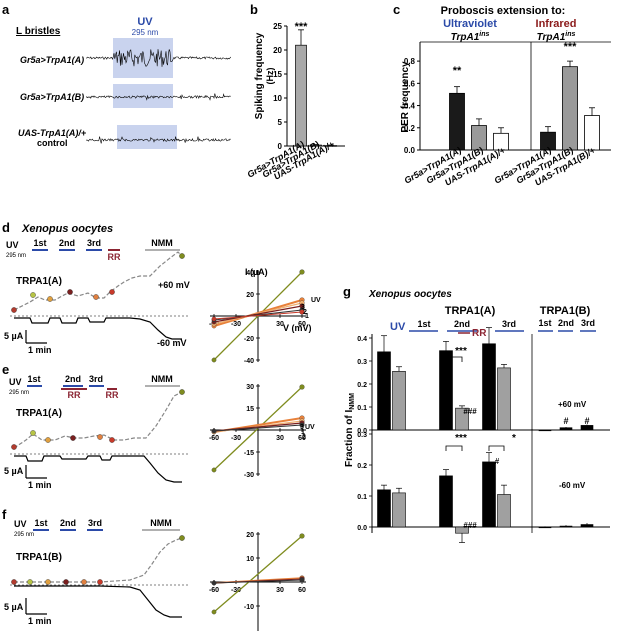  I want to click on f-ytick-label-2: -10, so click(249, 607).